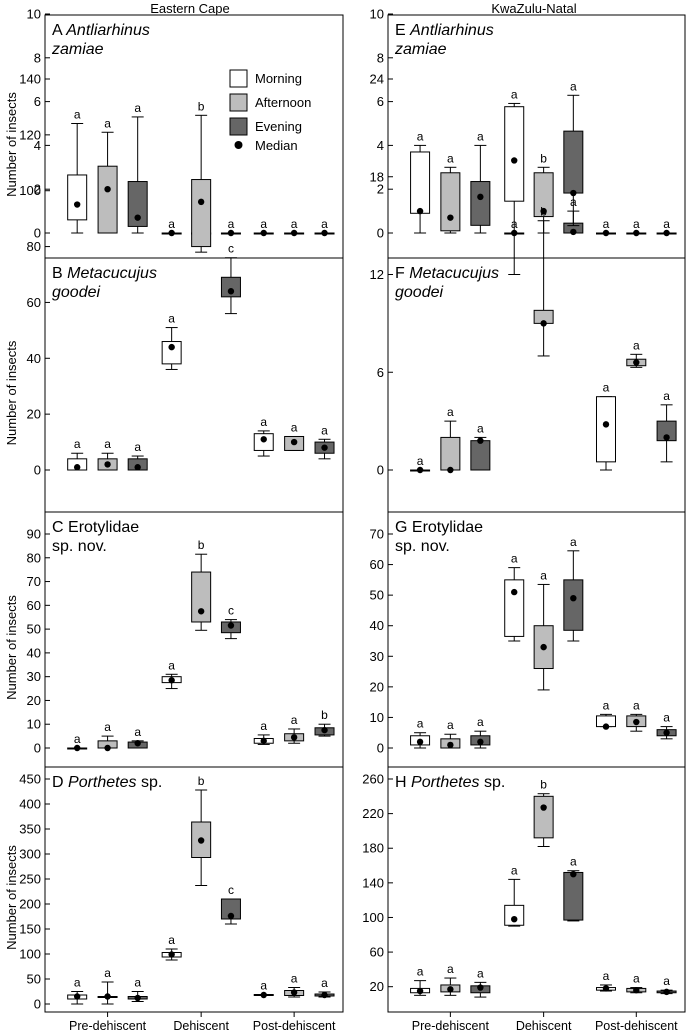 This screenshot has height=1030, width=687. Describe the element at coordinates (171, 233) in the screenshot. I see `panel-a-dehiscent-morning-median-dot` at that location.